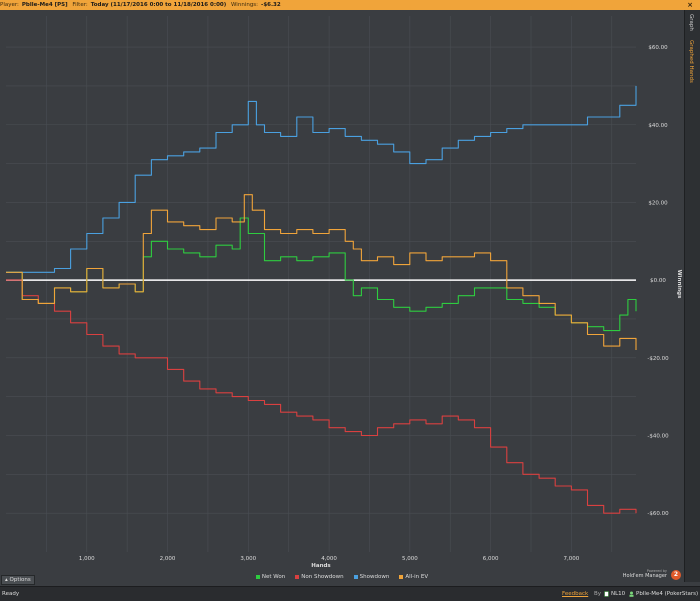 The width and height of the screenshot is (700, 601). What do you see at coordinates (297, 577) in the screenshot?
I see `non-showdown-swatch` at bounding box center [297, 577].